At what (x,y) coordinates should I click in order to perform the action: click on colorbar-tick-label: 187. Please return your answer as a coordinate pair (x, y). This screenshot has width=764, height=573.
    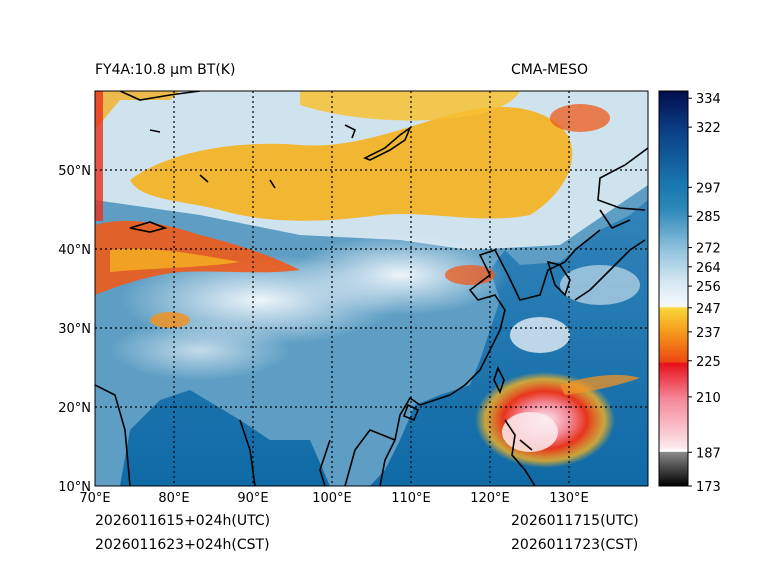
    Looking at the image, I should click on (708, 453).